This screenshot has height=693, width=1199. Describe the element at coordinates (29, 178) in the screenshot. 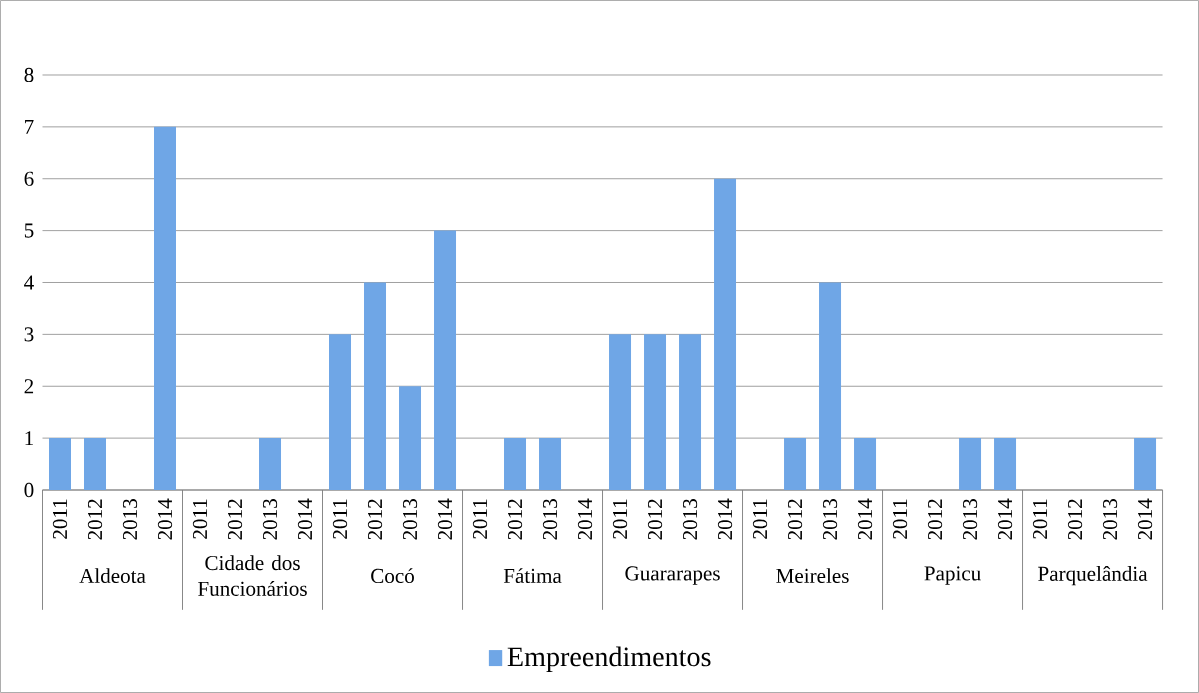

I see `y-tick-label: 6` at that location.